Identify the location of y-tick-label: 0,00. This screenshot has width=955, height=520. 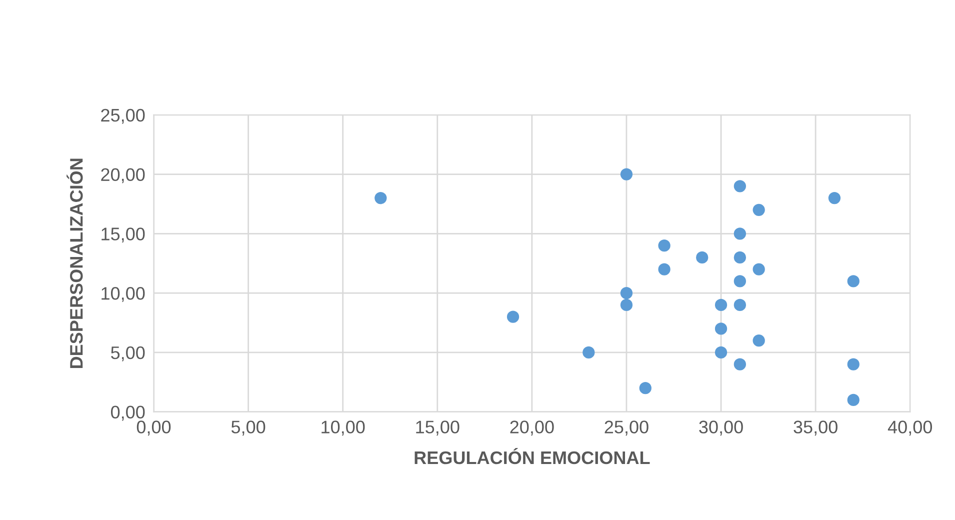
(127, 413).